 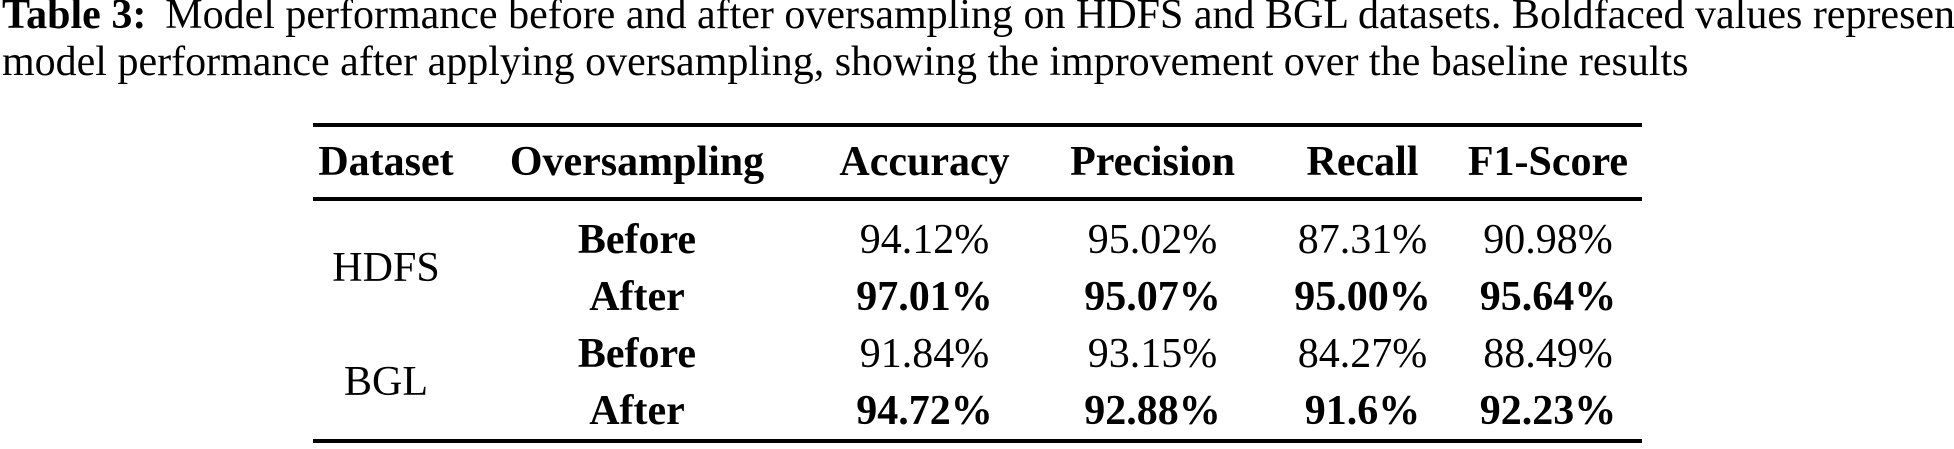 What do you see at coordinates (386, 163) in the screenshot?
I see `col-header-dataset: Dataset` at bounding box center [386, 163].